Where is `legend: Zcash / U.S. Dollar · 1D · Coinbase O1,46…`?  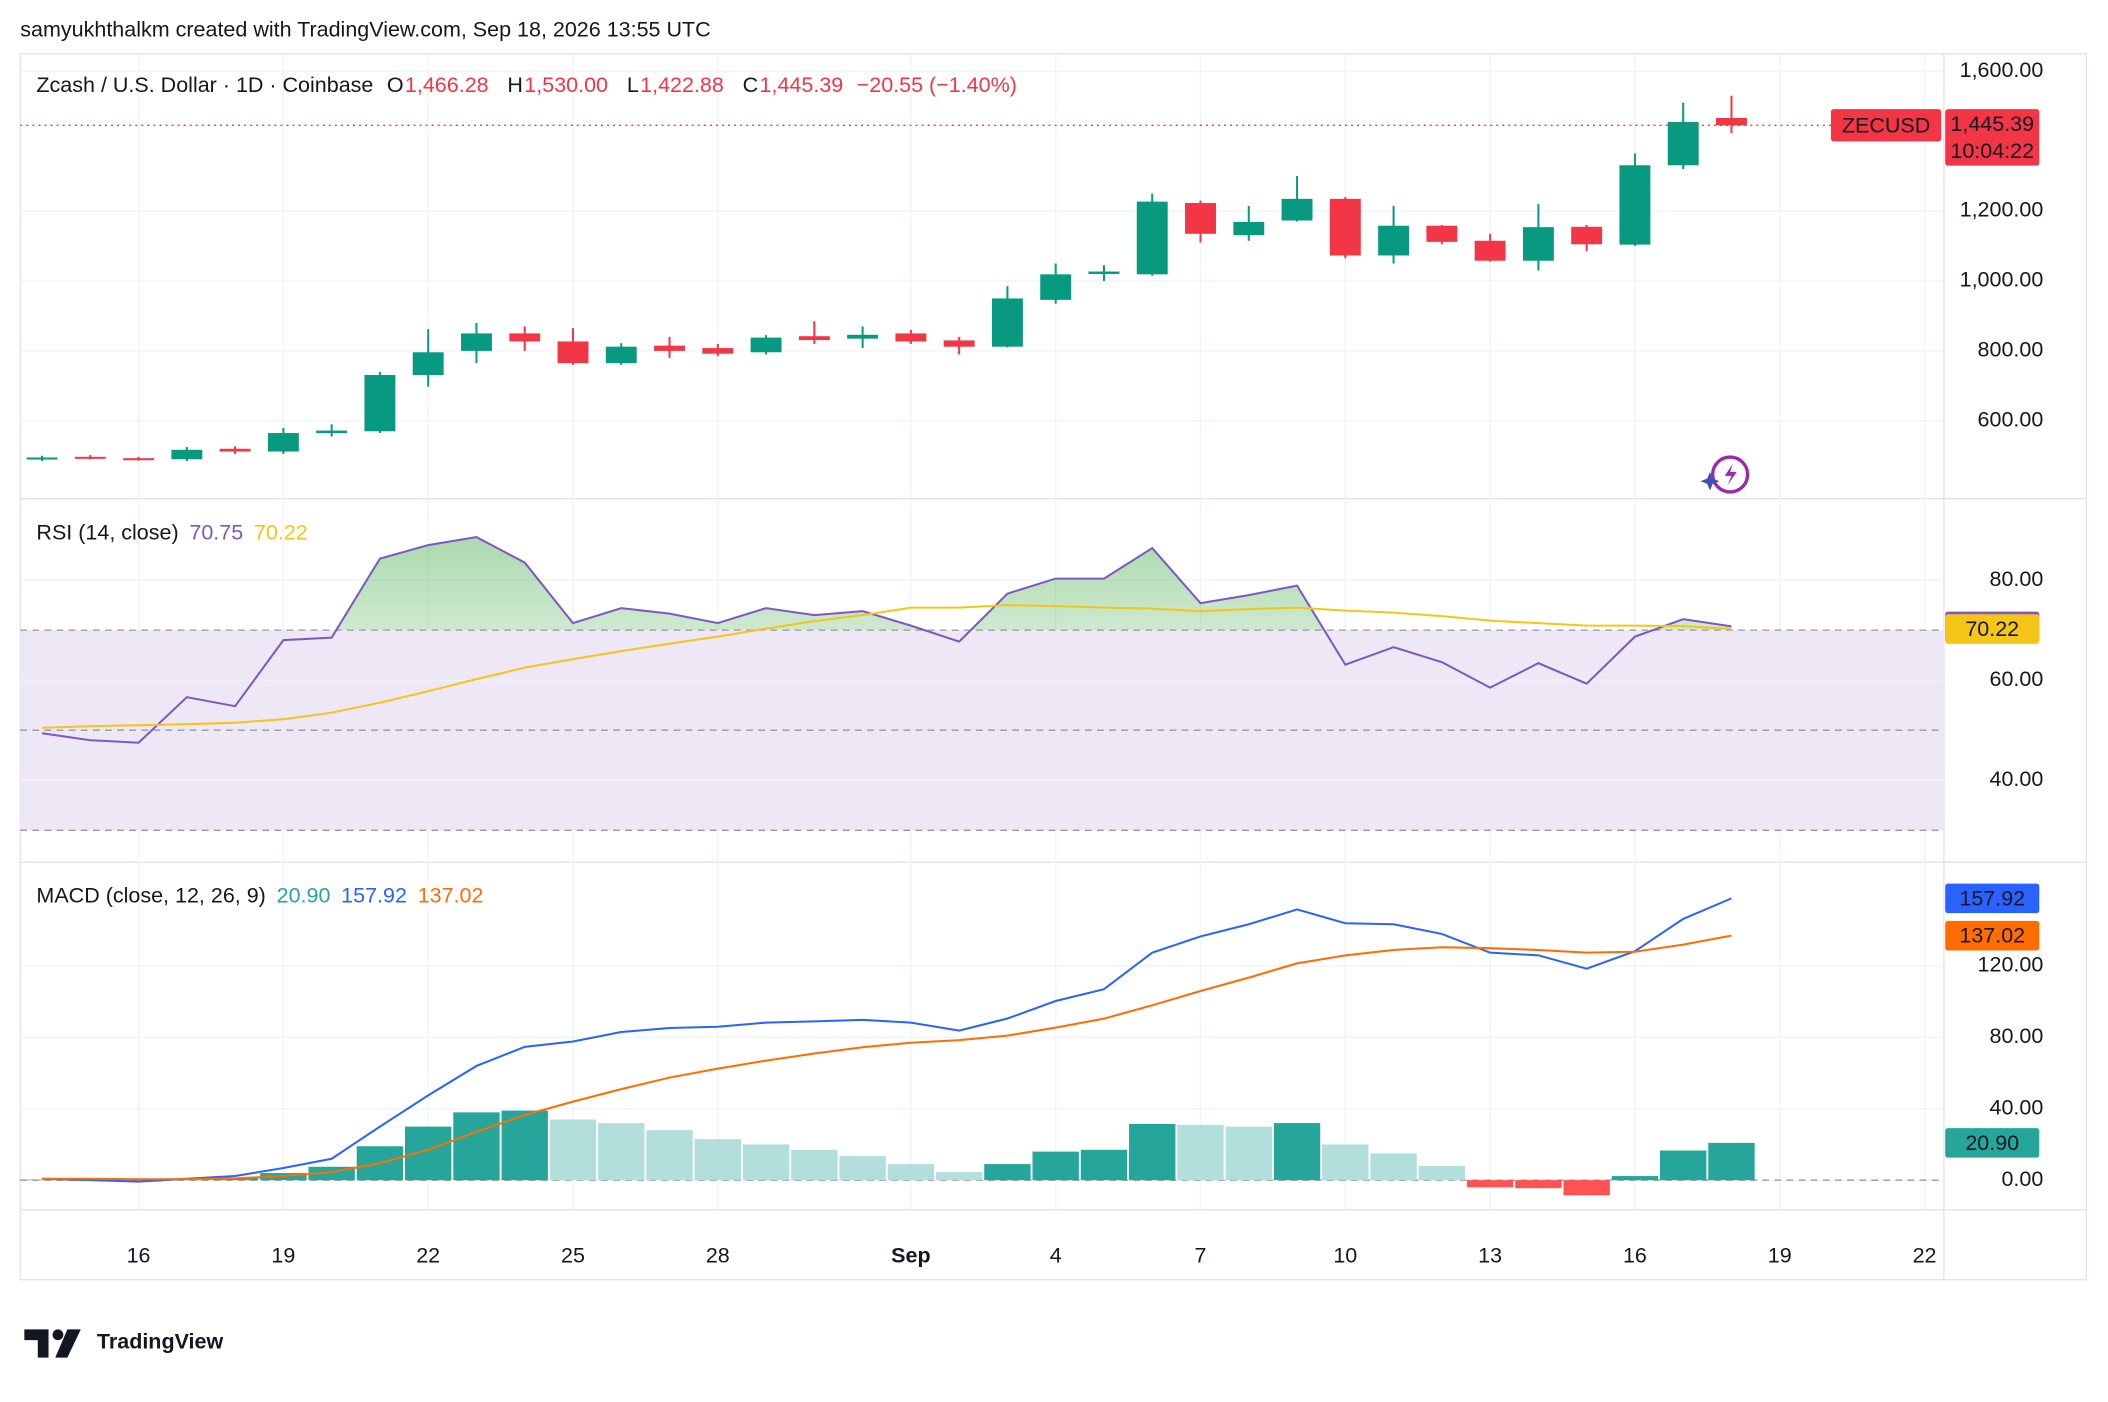 legend: Zcash / U.S. Dollar · 1D · Coinbase O1,46… is located at coordinates (526, 85).